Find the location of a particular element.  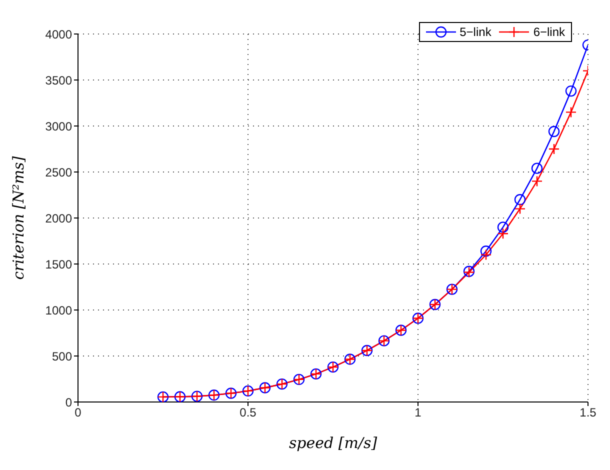

legend-label: 6−link is located at coordinates (549, 32).